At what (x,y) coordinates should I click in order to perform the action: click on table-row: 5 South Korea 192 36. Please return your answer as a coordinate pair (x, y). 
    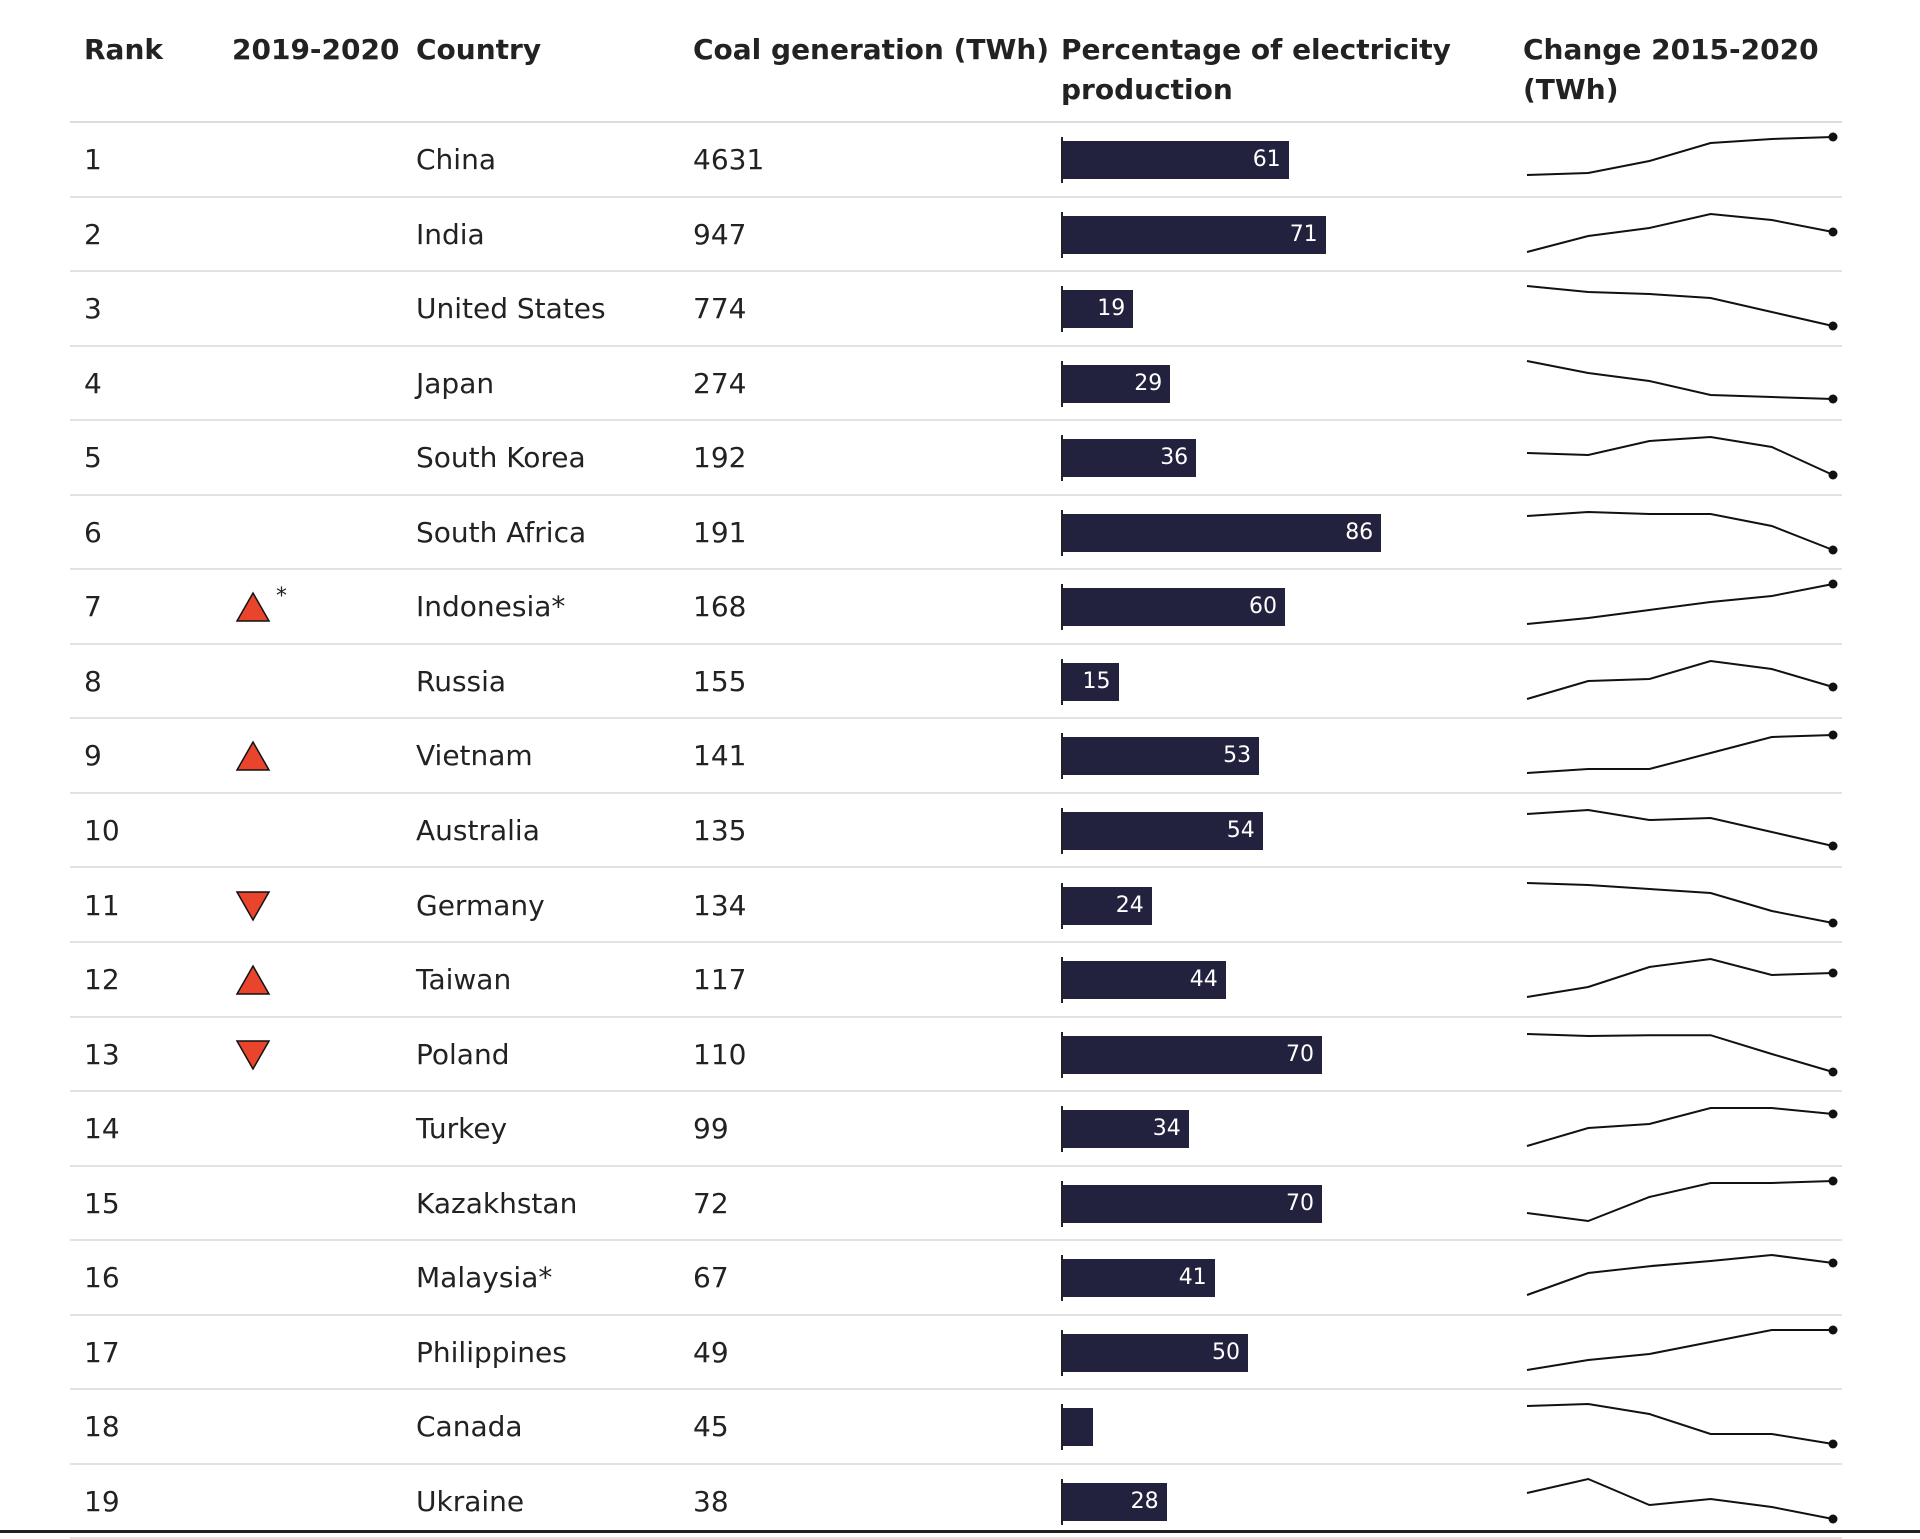
    Looking at the image, I should click on (956, 458).